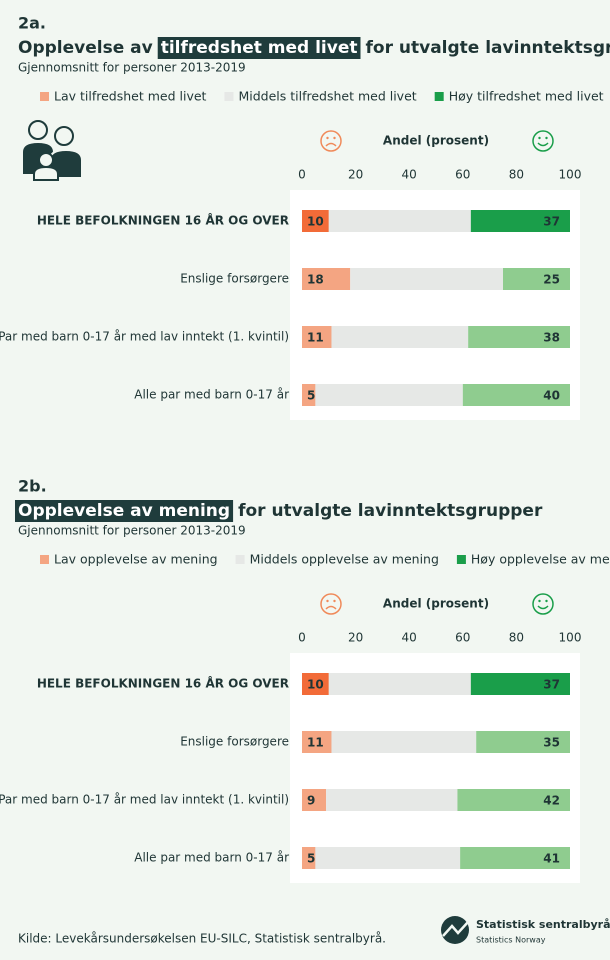 The image size is (610, 960). Describe the element at coordinates (32, 23) in the screenshot. I see `chart-label: 2a.` at that location.